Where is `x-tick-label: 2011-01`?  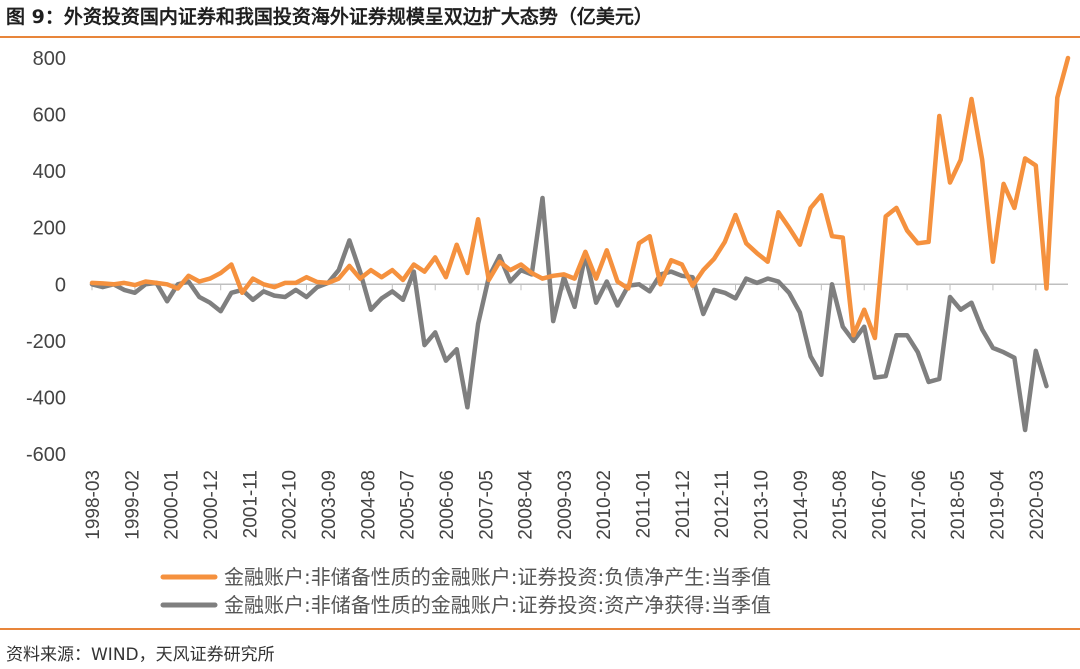 x-tick-label: 2011-01 is located at coordinates (644, 504).